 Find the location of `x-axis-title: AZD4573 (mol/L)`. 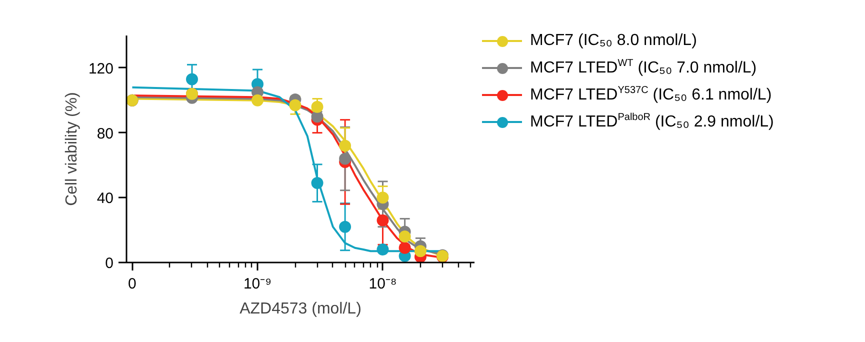

x-axis-title: AZD4573 (mol/L) is located at coordinates (301, 309).